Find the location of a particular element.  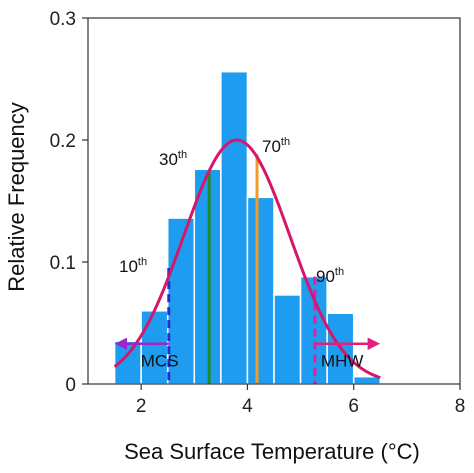

percentile-annotation-90: 90th is located at coordinates (330, 276).